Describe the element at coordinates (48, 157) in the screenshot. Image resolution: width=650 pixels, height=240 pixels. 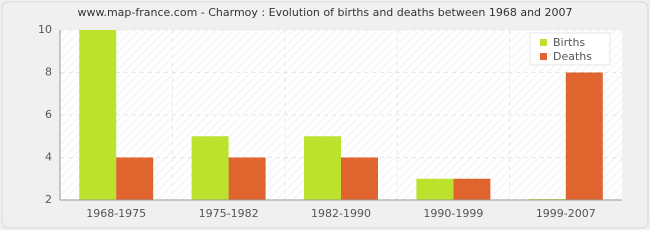
I see `y-tick-label: 4` at that location.